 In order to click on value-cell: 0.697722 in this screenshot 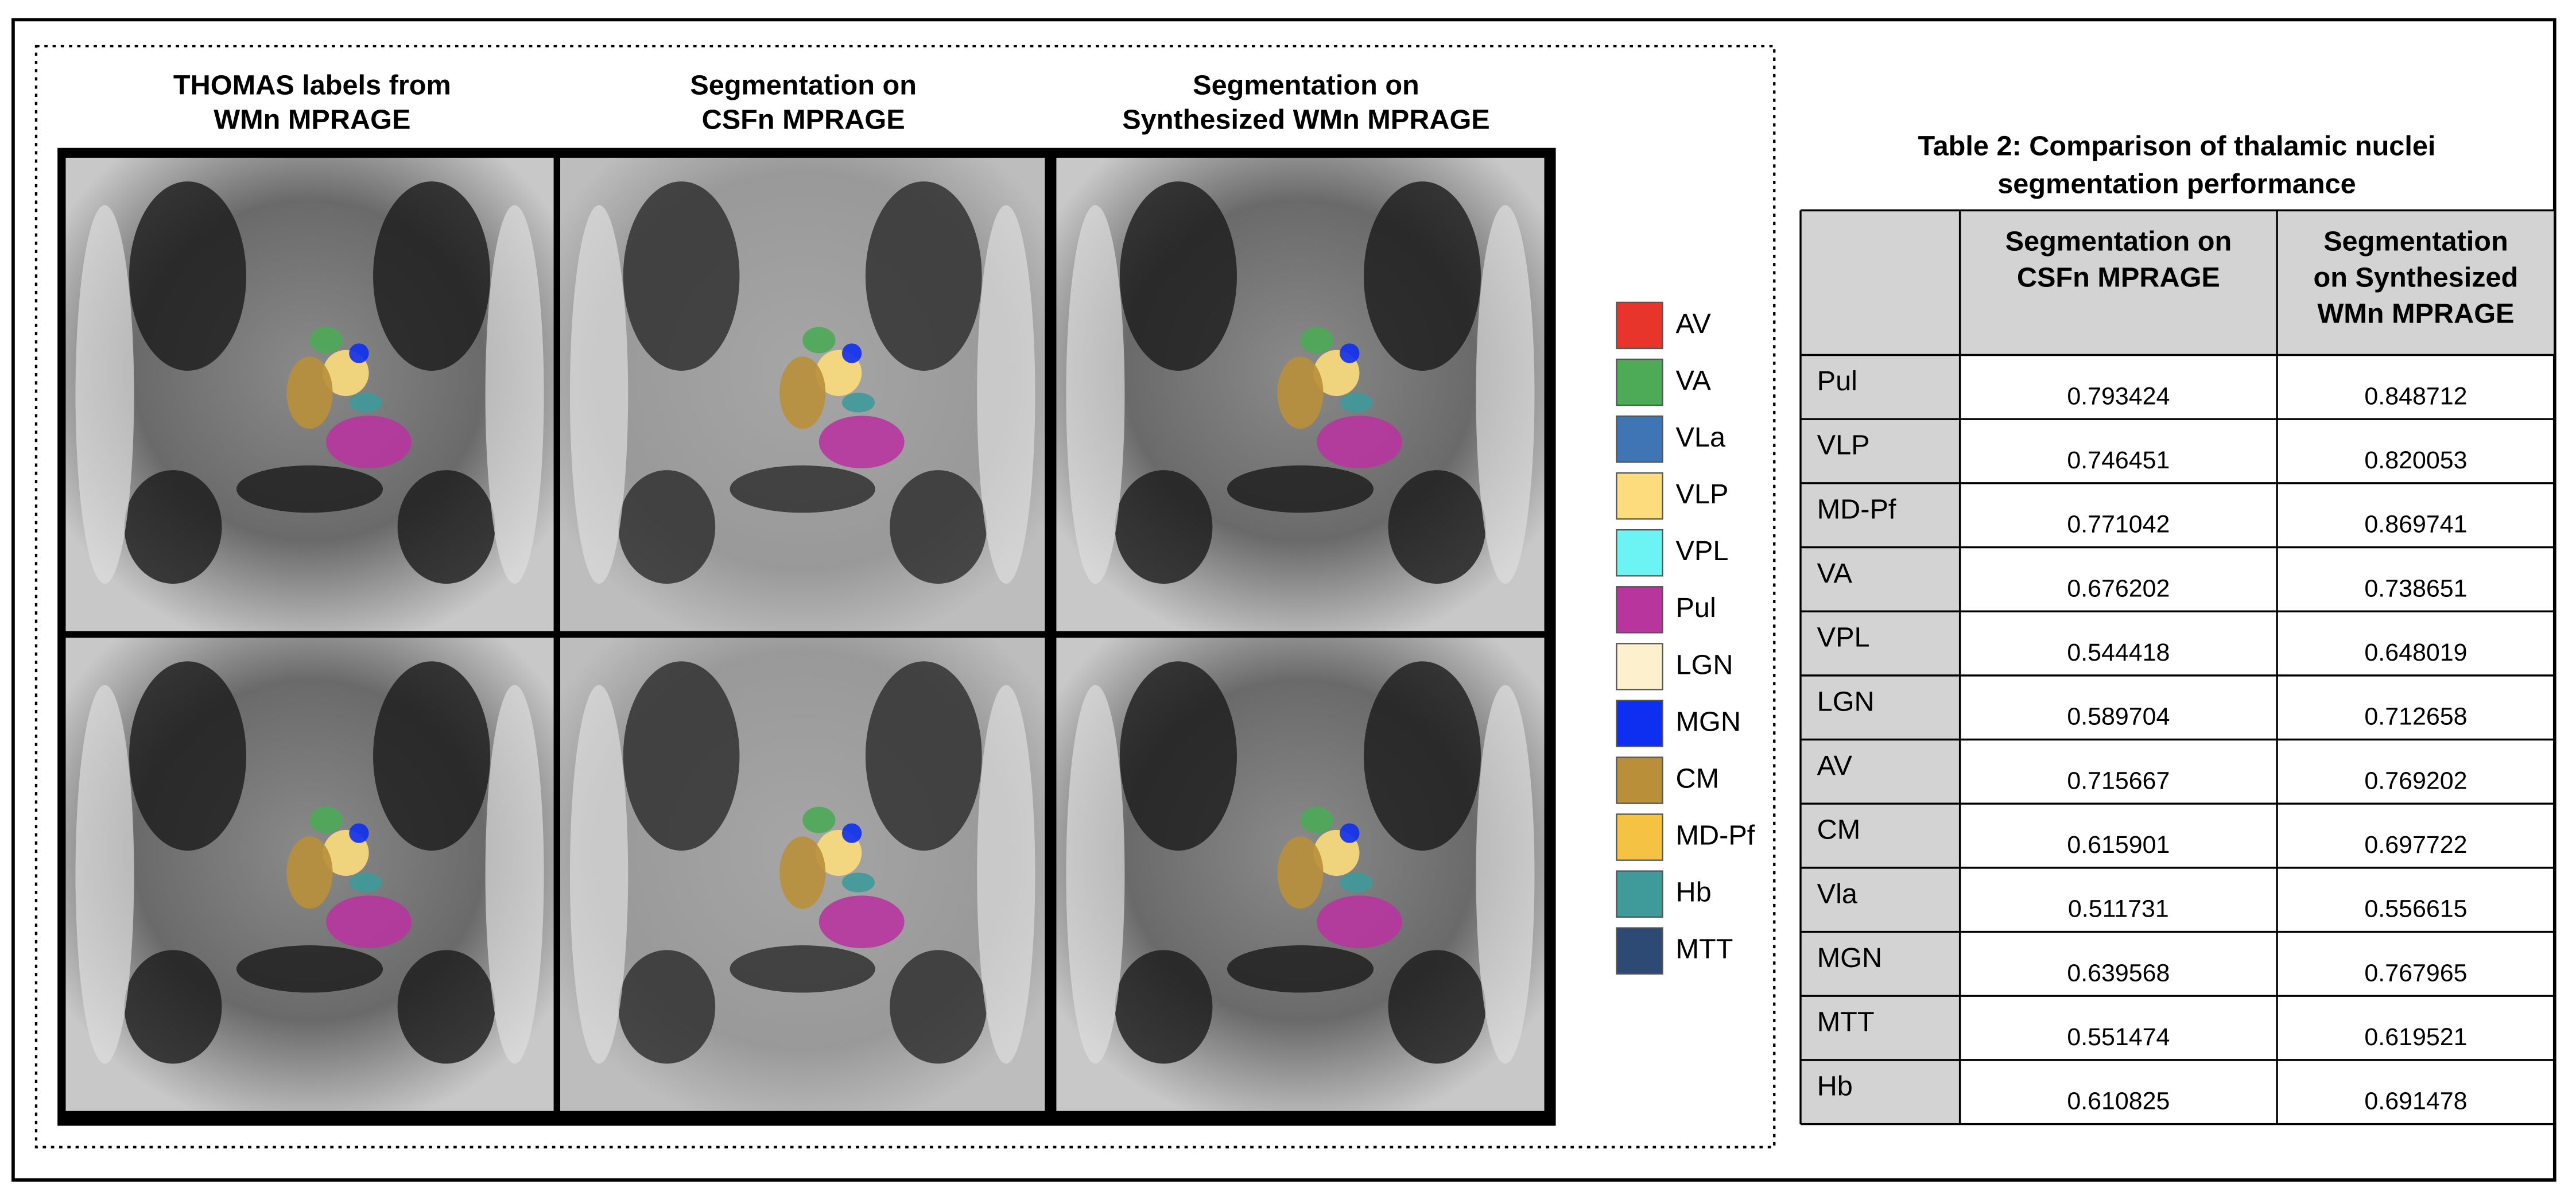, I will do `click(2415, 845)`.